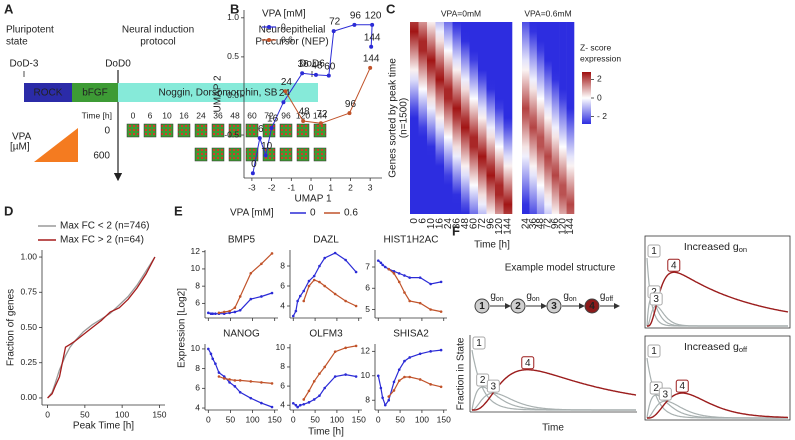 The width and height of the screenshot is (795, 440). Describe the element at coordinates (48, 93) in the screenshot. I see `treatment-label: ROCK` at that location.